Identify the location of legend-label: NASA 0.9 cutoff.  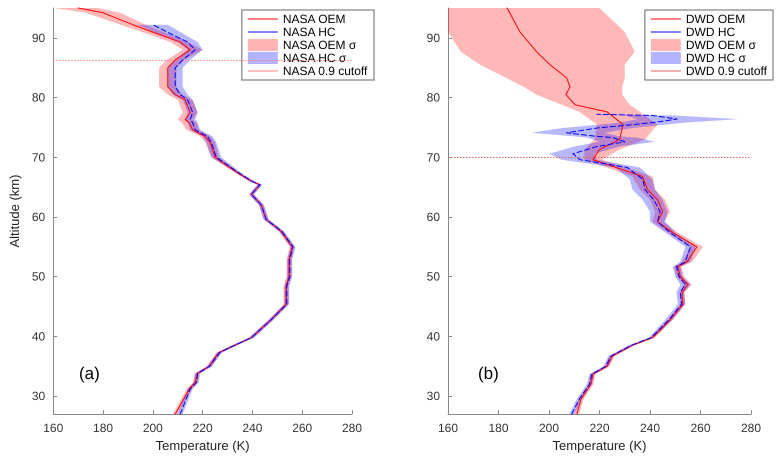
(325, 71).